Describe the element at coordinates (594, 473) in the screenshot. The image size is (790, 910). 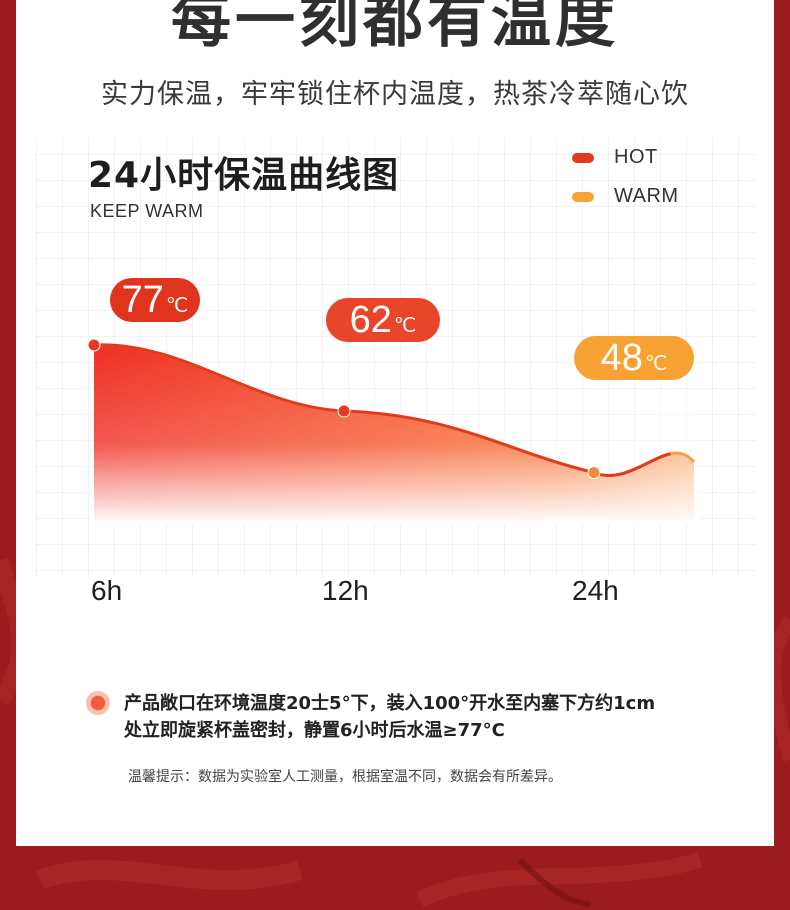
I see `data-point-24h` at that location.